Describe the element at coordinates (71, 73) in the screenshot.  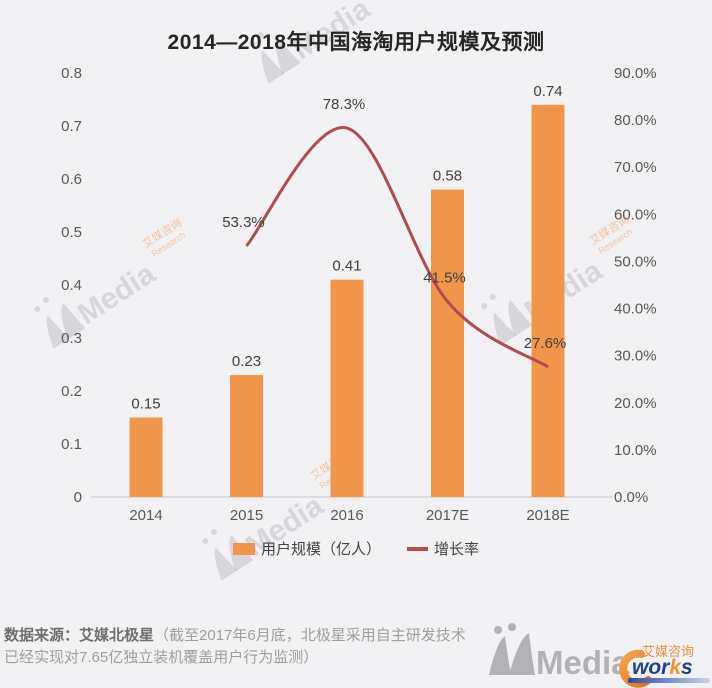
I see `left-tick-0.8: 0.8` at that location.